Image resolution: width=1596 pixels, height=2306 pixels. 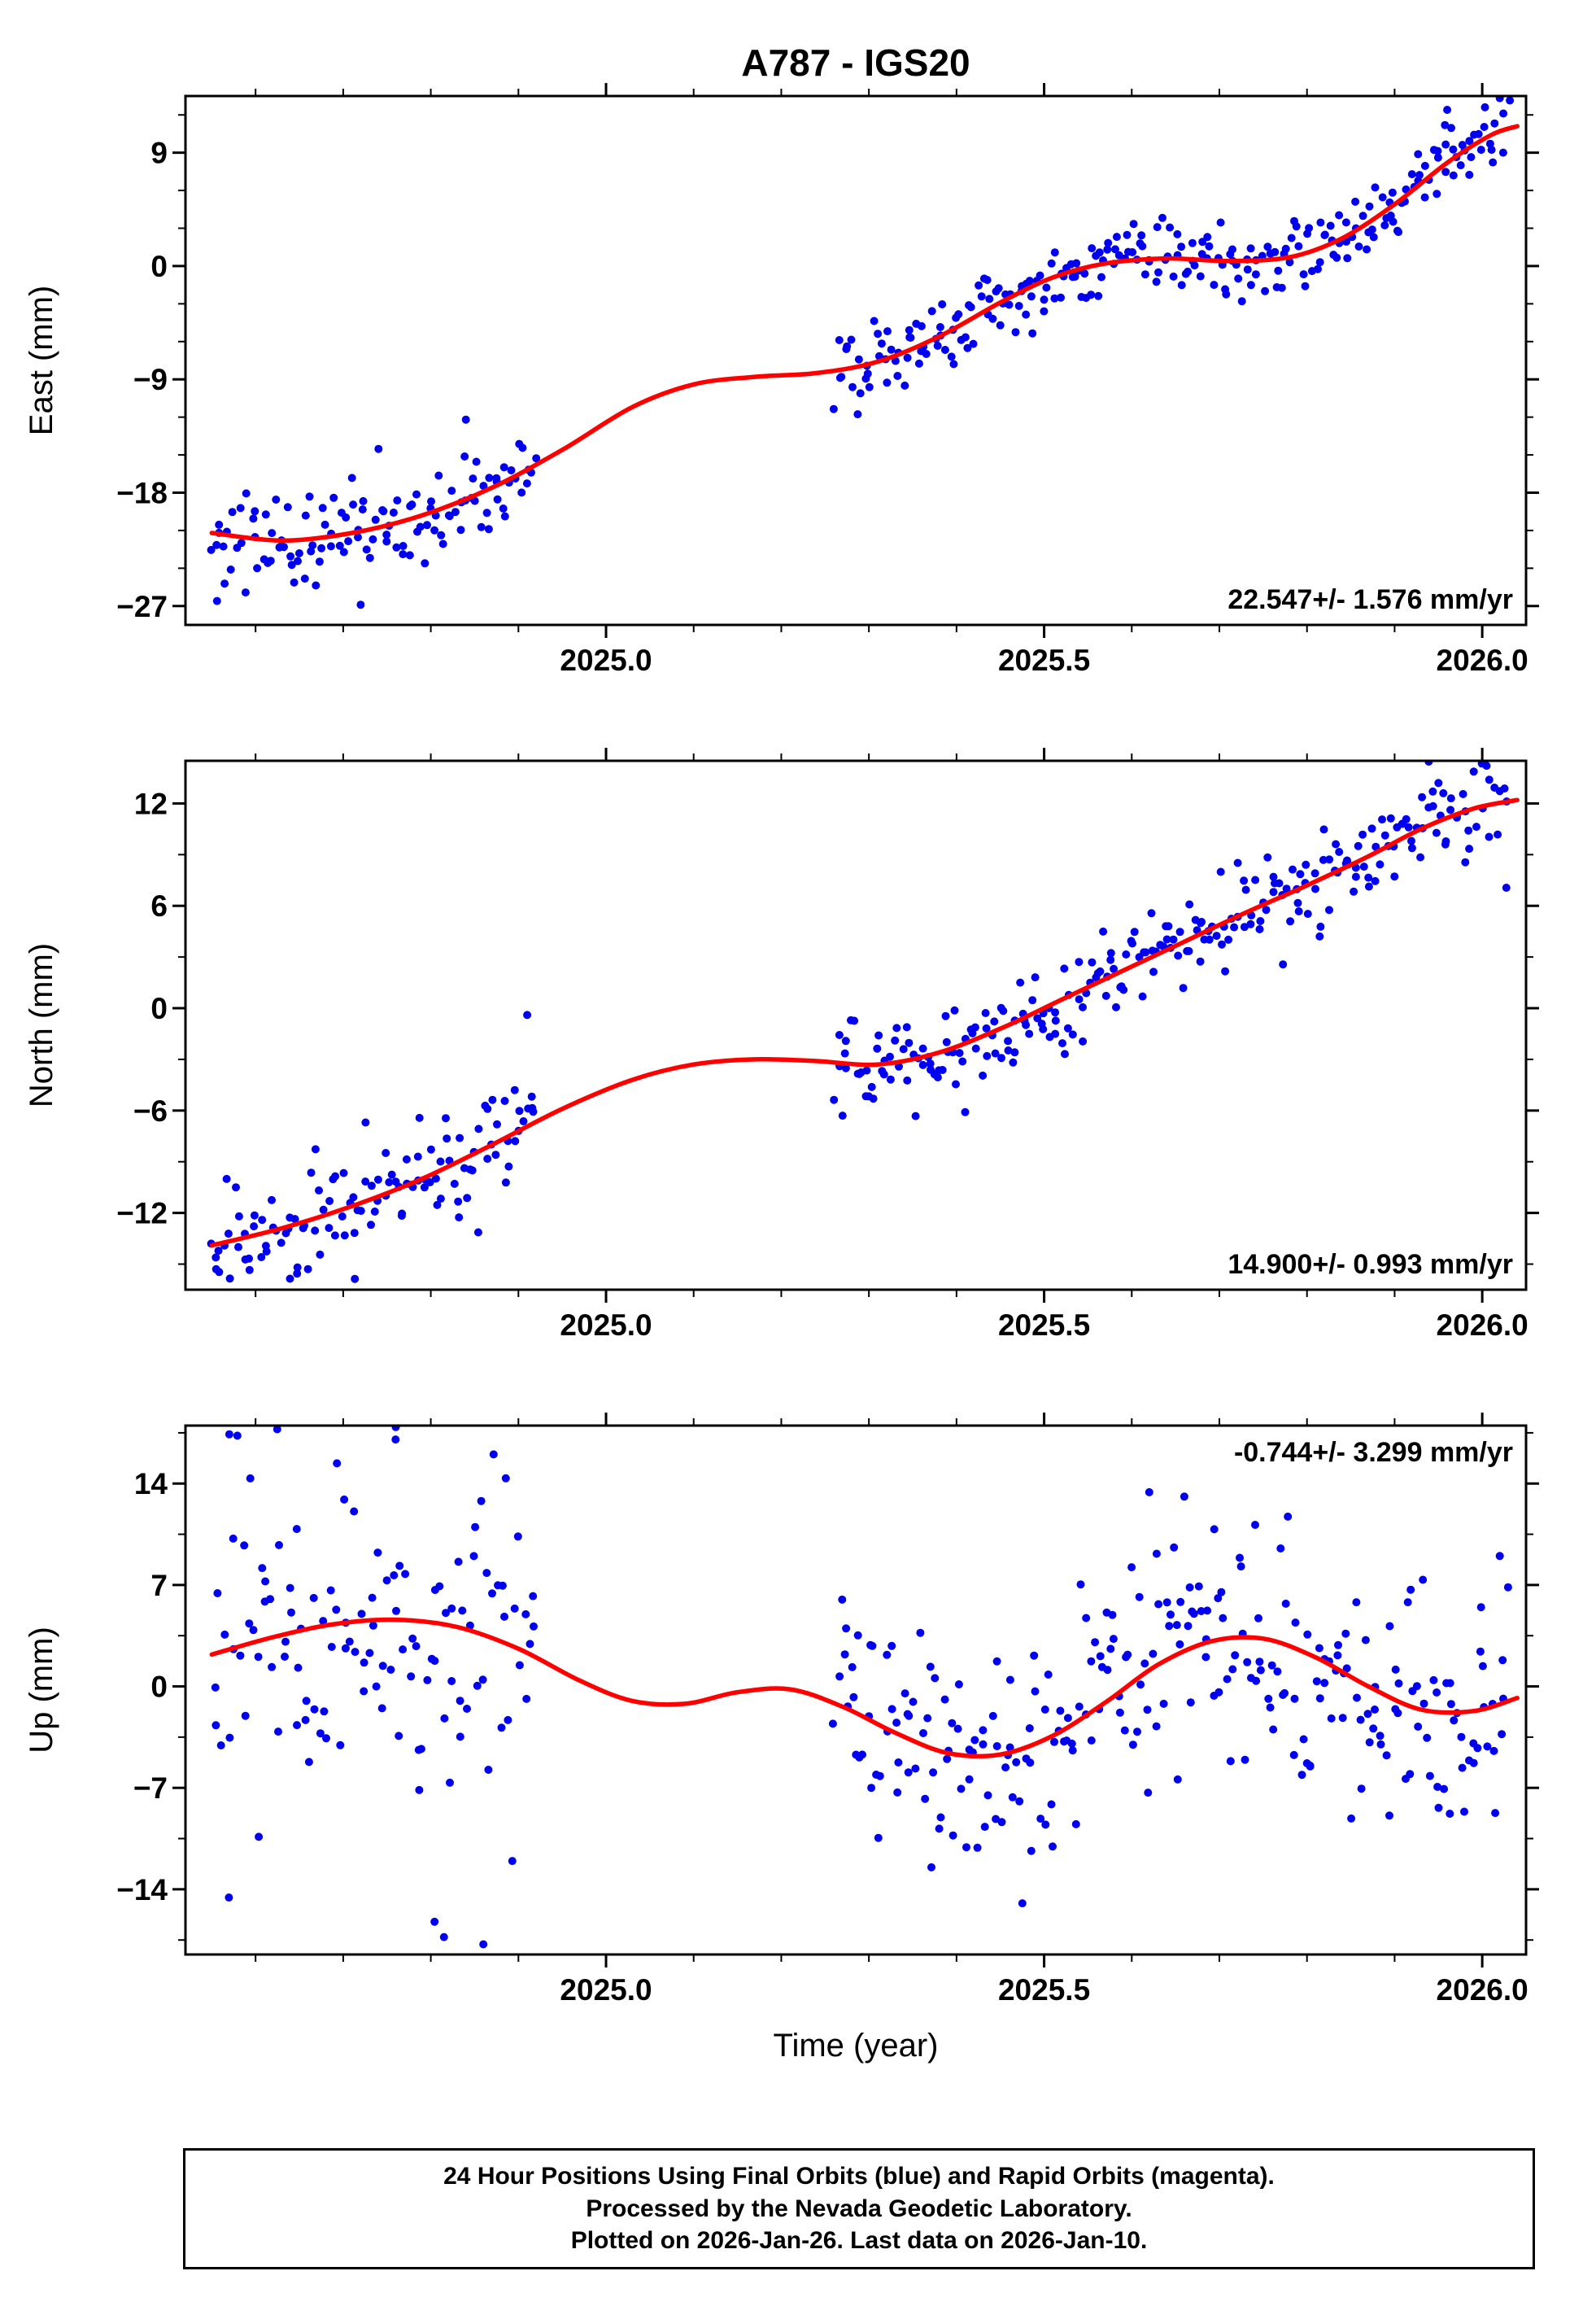 I want to click on y-tick-label: 7, so click(x=159, y=1585).